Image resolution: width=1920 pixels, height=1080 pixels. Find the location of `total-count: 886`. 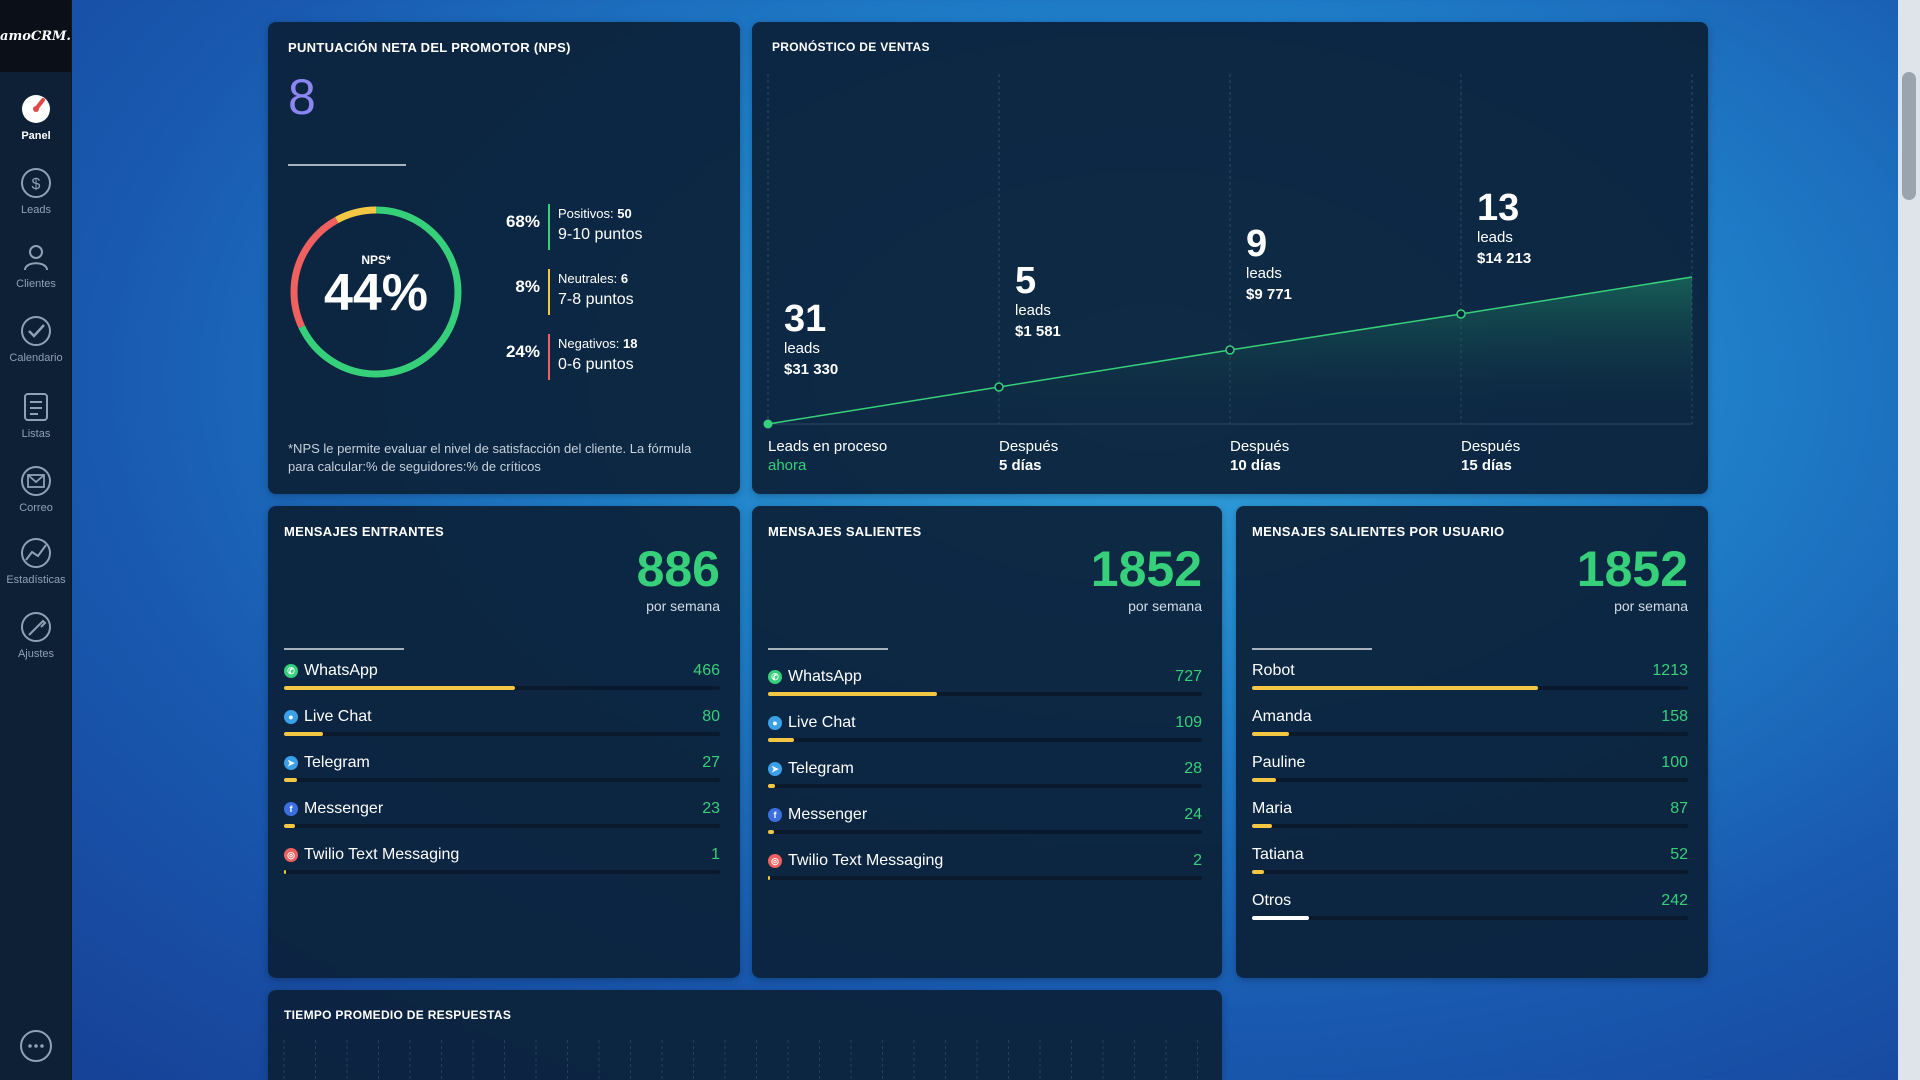

total-count: 886 is located at coordinates (678, 569).